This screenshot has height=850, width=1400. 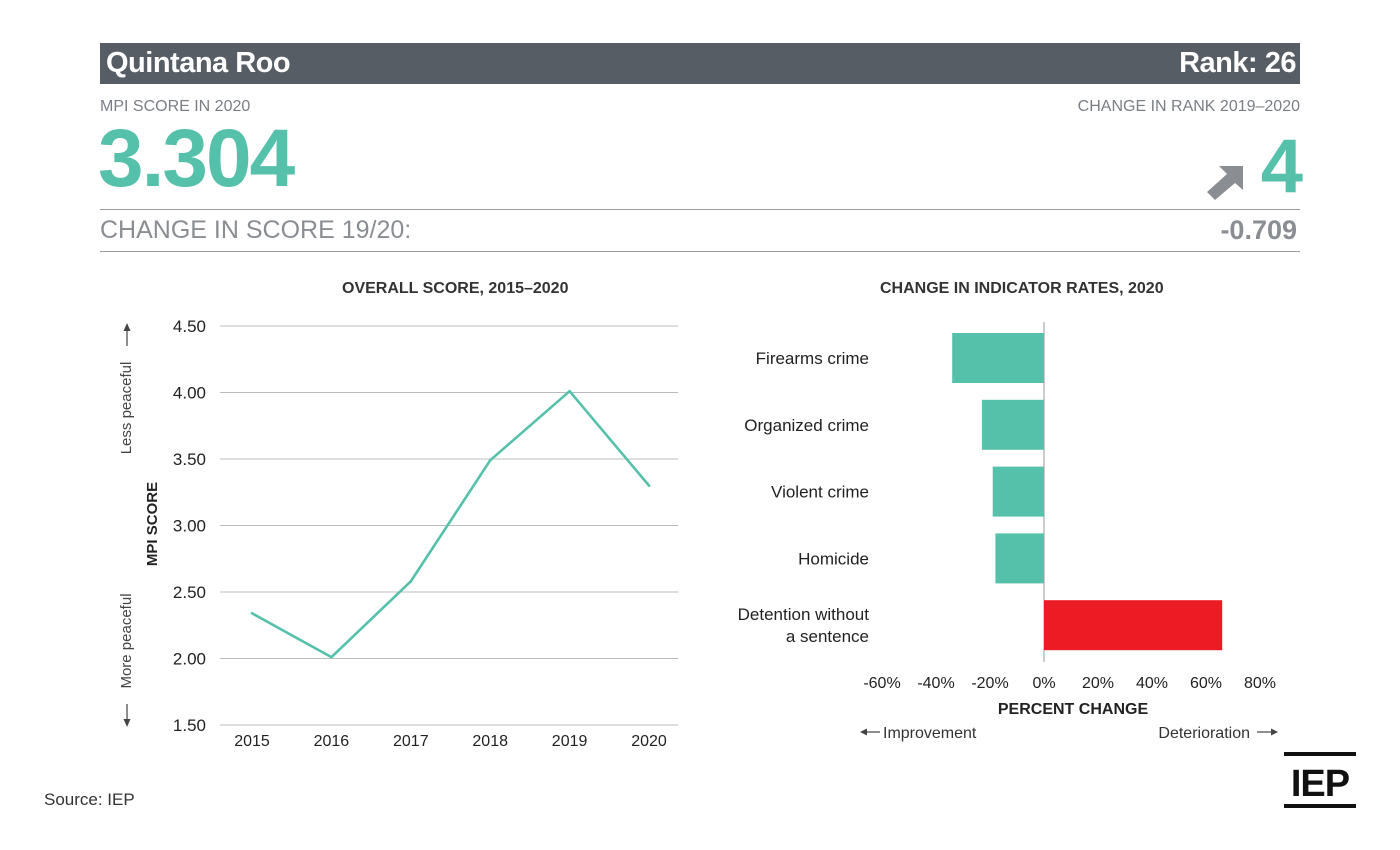 I want to click on category-label: Detention without, so click(x=804, y=614).